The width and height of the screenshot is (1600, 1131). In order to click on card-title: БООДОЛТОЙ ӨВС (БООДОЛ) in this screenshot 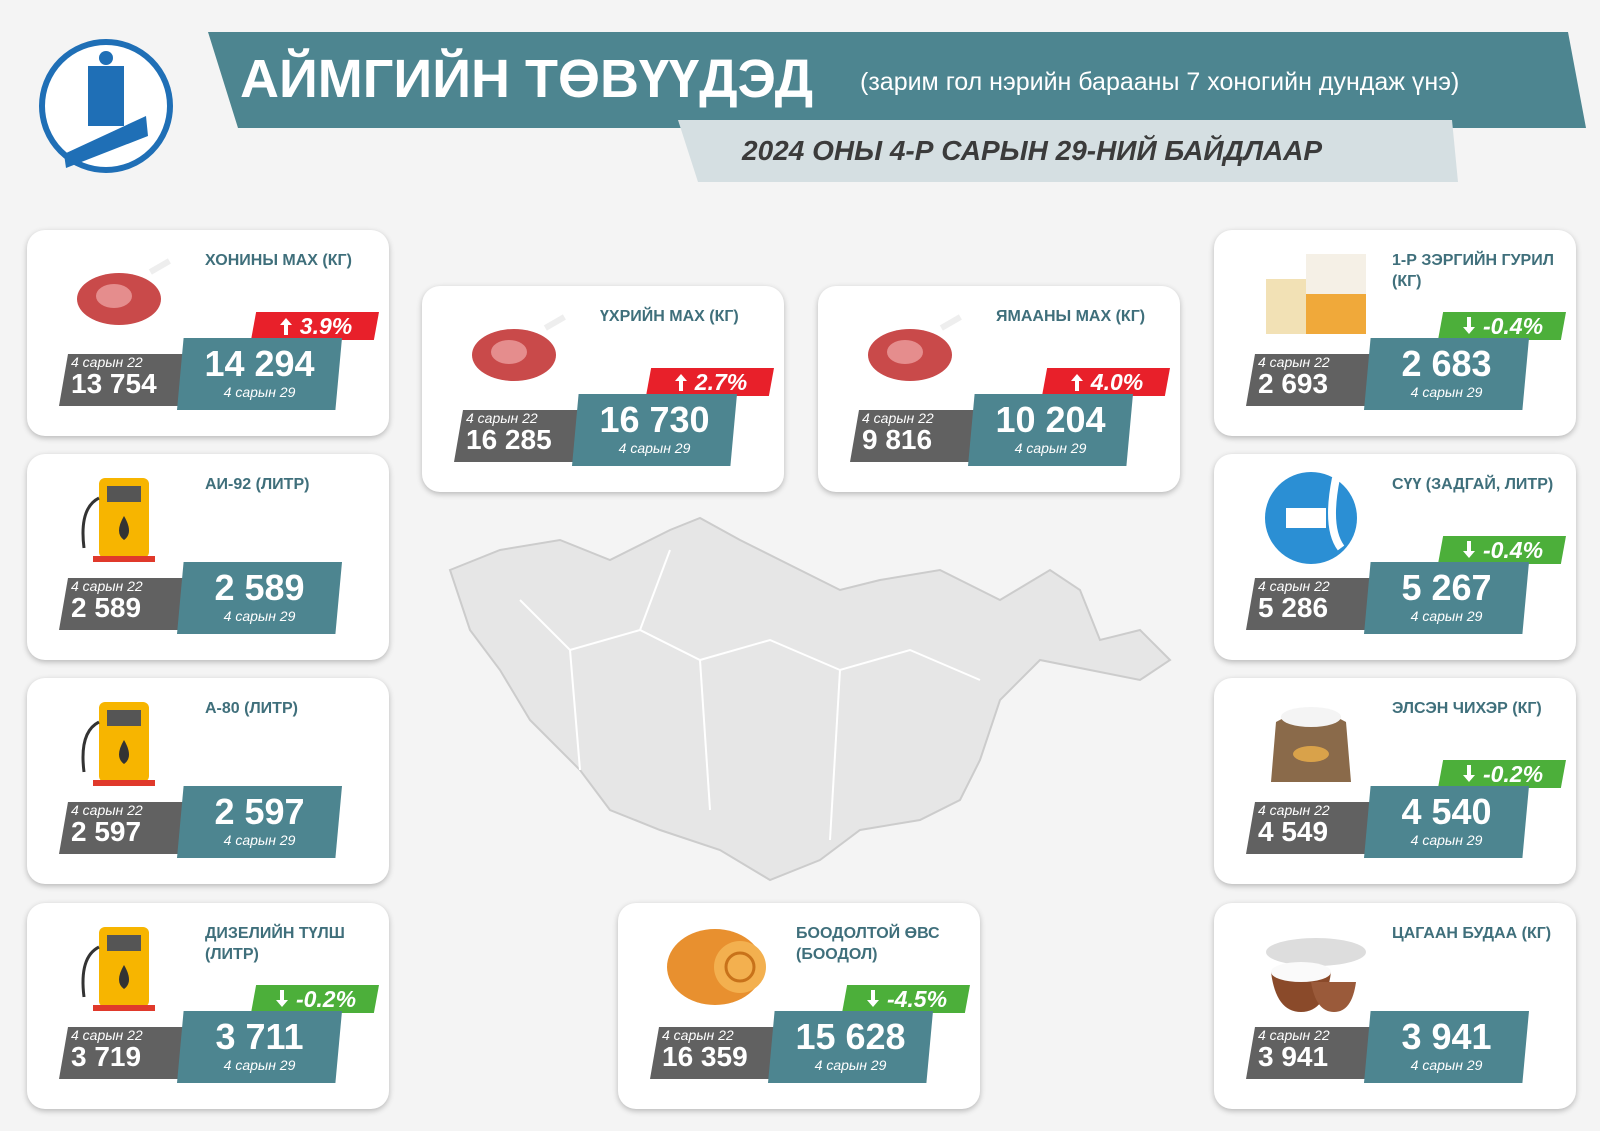, I will do `click(868, 944)`.